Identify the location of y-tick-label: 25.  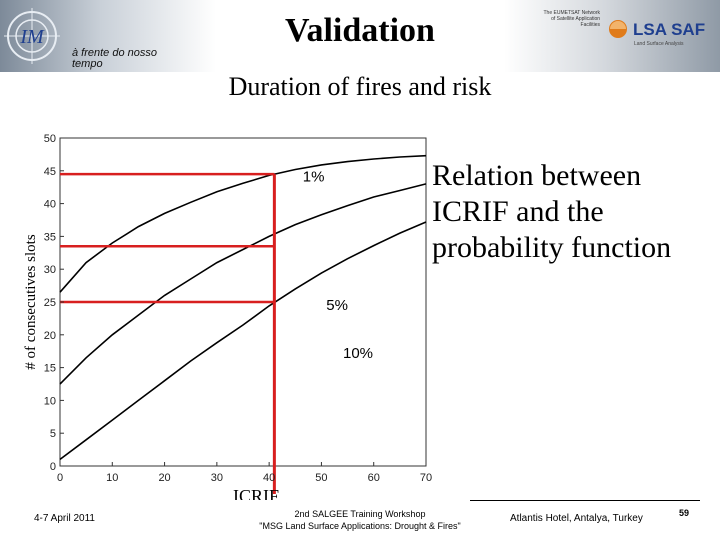
(50, 303).